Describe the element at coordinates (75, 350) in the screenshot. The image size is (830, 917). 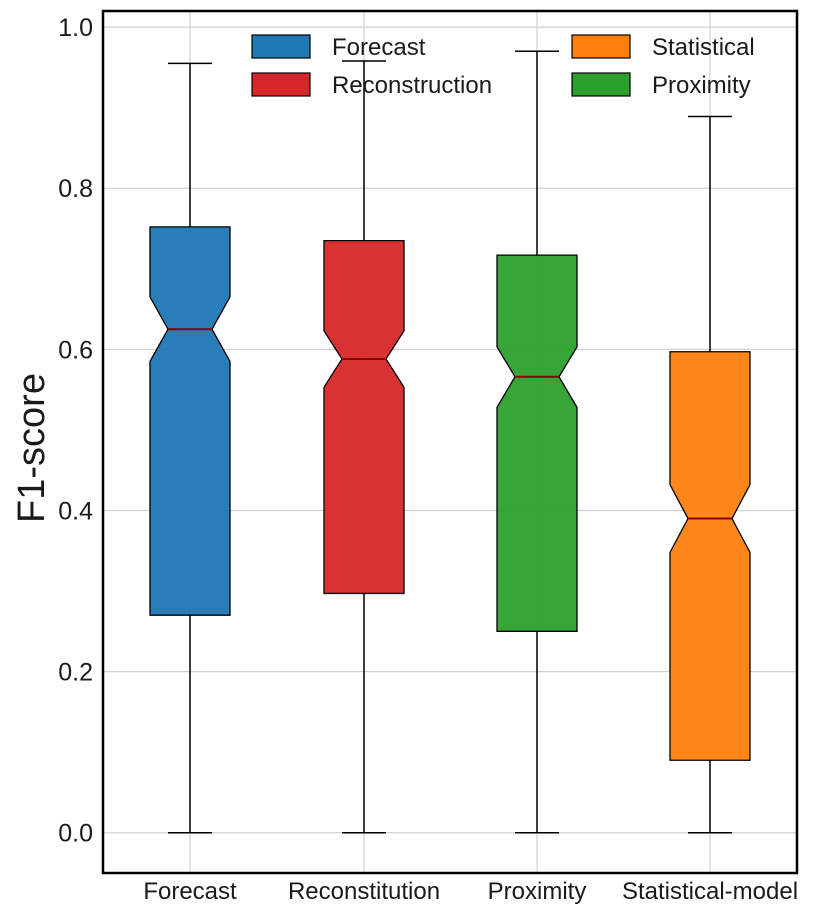
I see `y-tick-label: 0.6` at that location.